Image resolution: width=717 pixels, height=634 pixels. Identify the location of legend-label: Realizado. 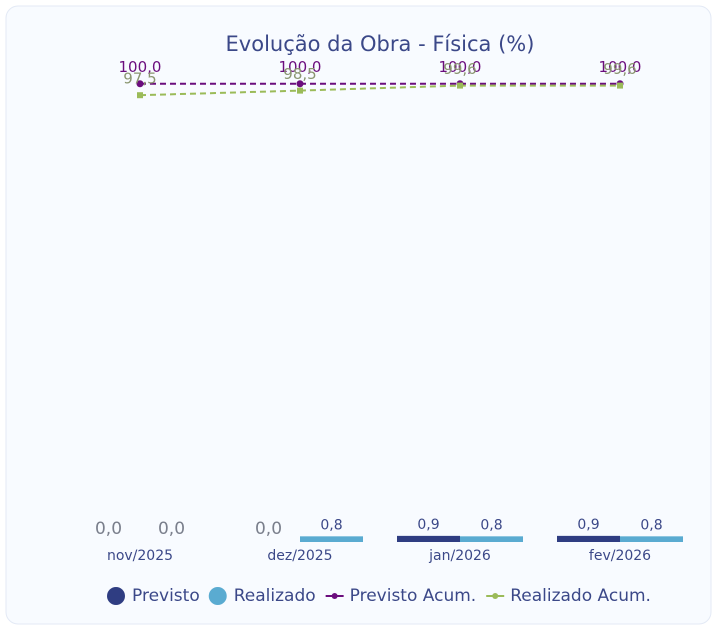
(275, 596).